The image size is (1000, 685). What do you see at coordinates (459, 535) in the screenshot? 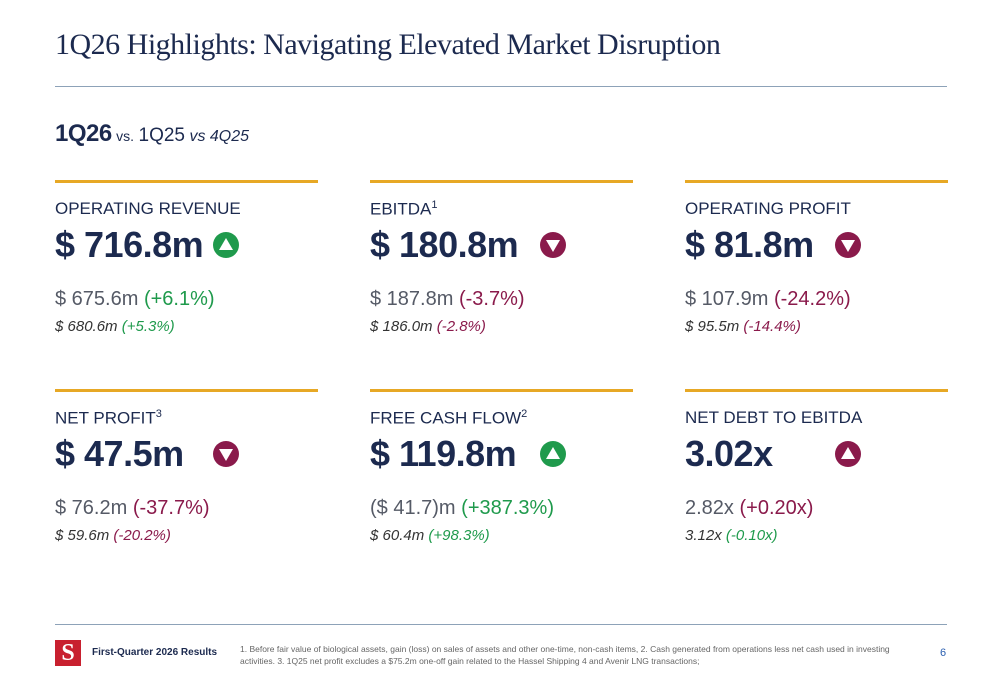
I see `previous-change: (+98.3%)` at bounding box center [459, 535].